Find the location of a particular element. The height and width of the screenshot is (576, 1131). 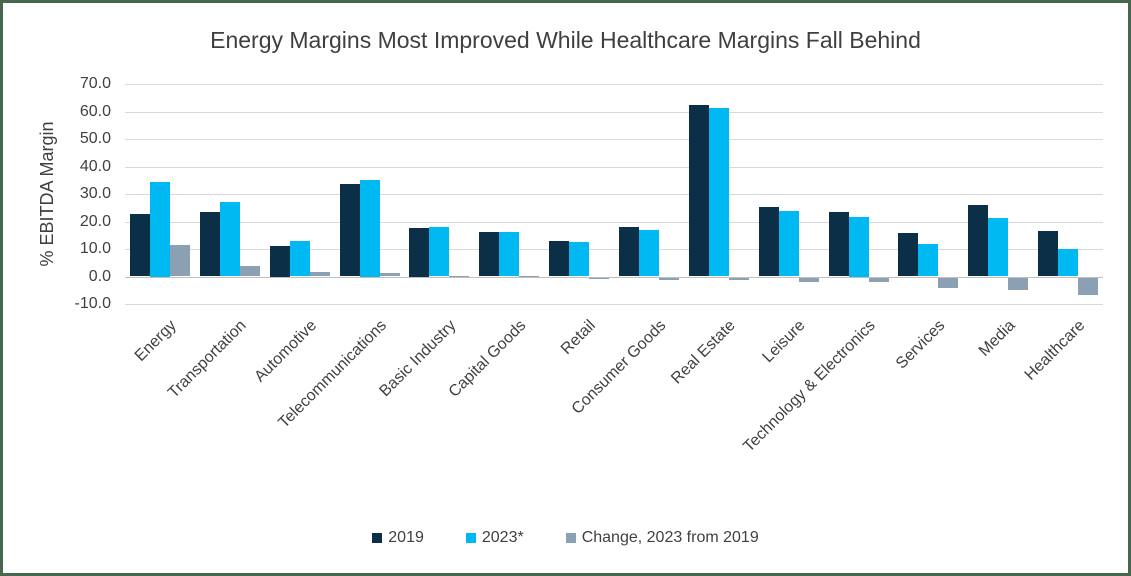

y-tick-label: 70.0 is located at coordinates (95, 83).